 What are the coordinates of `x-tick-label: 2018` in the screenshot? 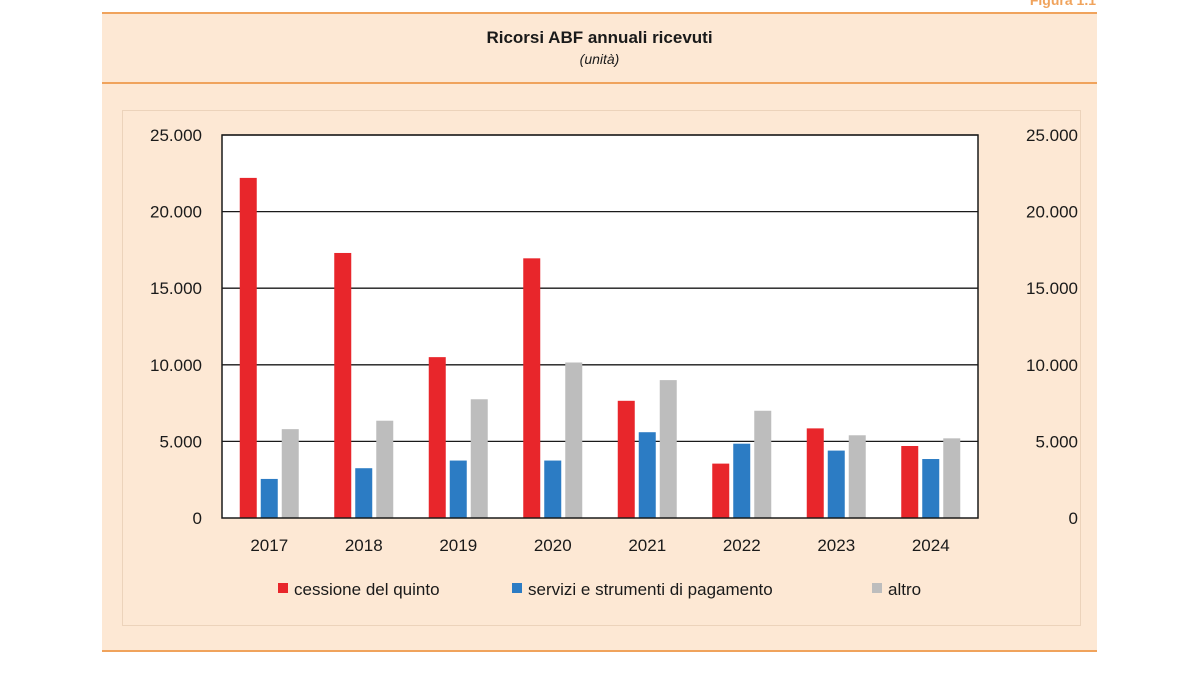 It's located at (364, 545).